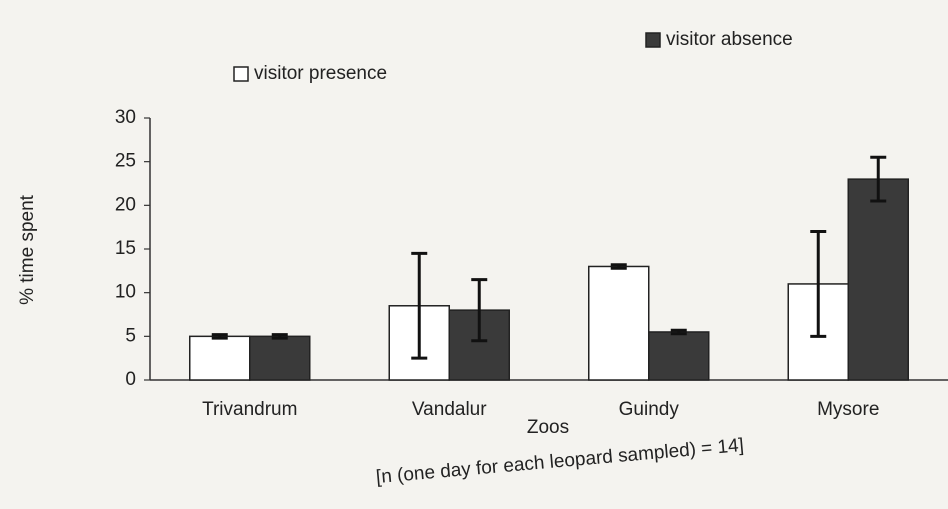  Describe the element at coordinates (125, 248) in the screenshot. I see `y-tick-label: 15` at that location.